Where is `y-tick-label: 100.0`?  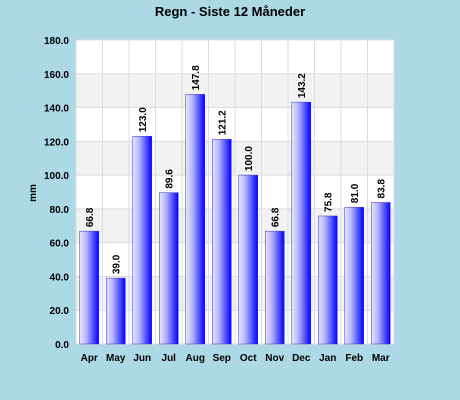
y-tick-label: 100.0 is located at coordinates (56, 176).